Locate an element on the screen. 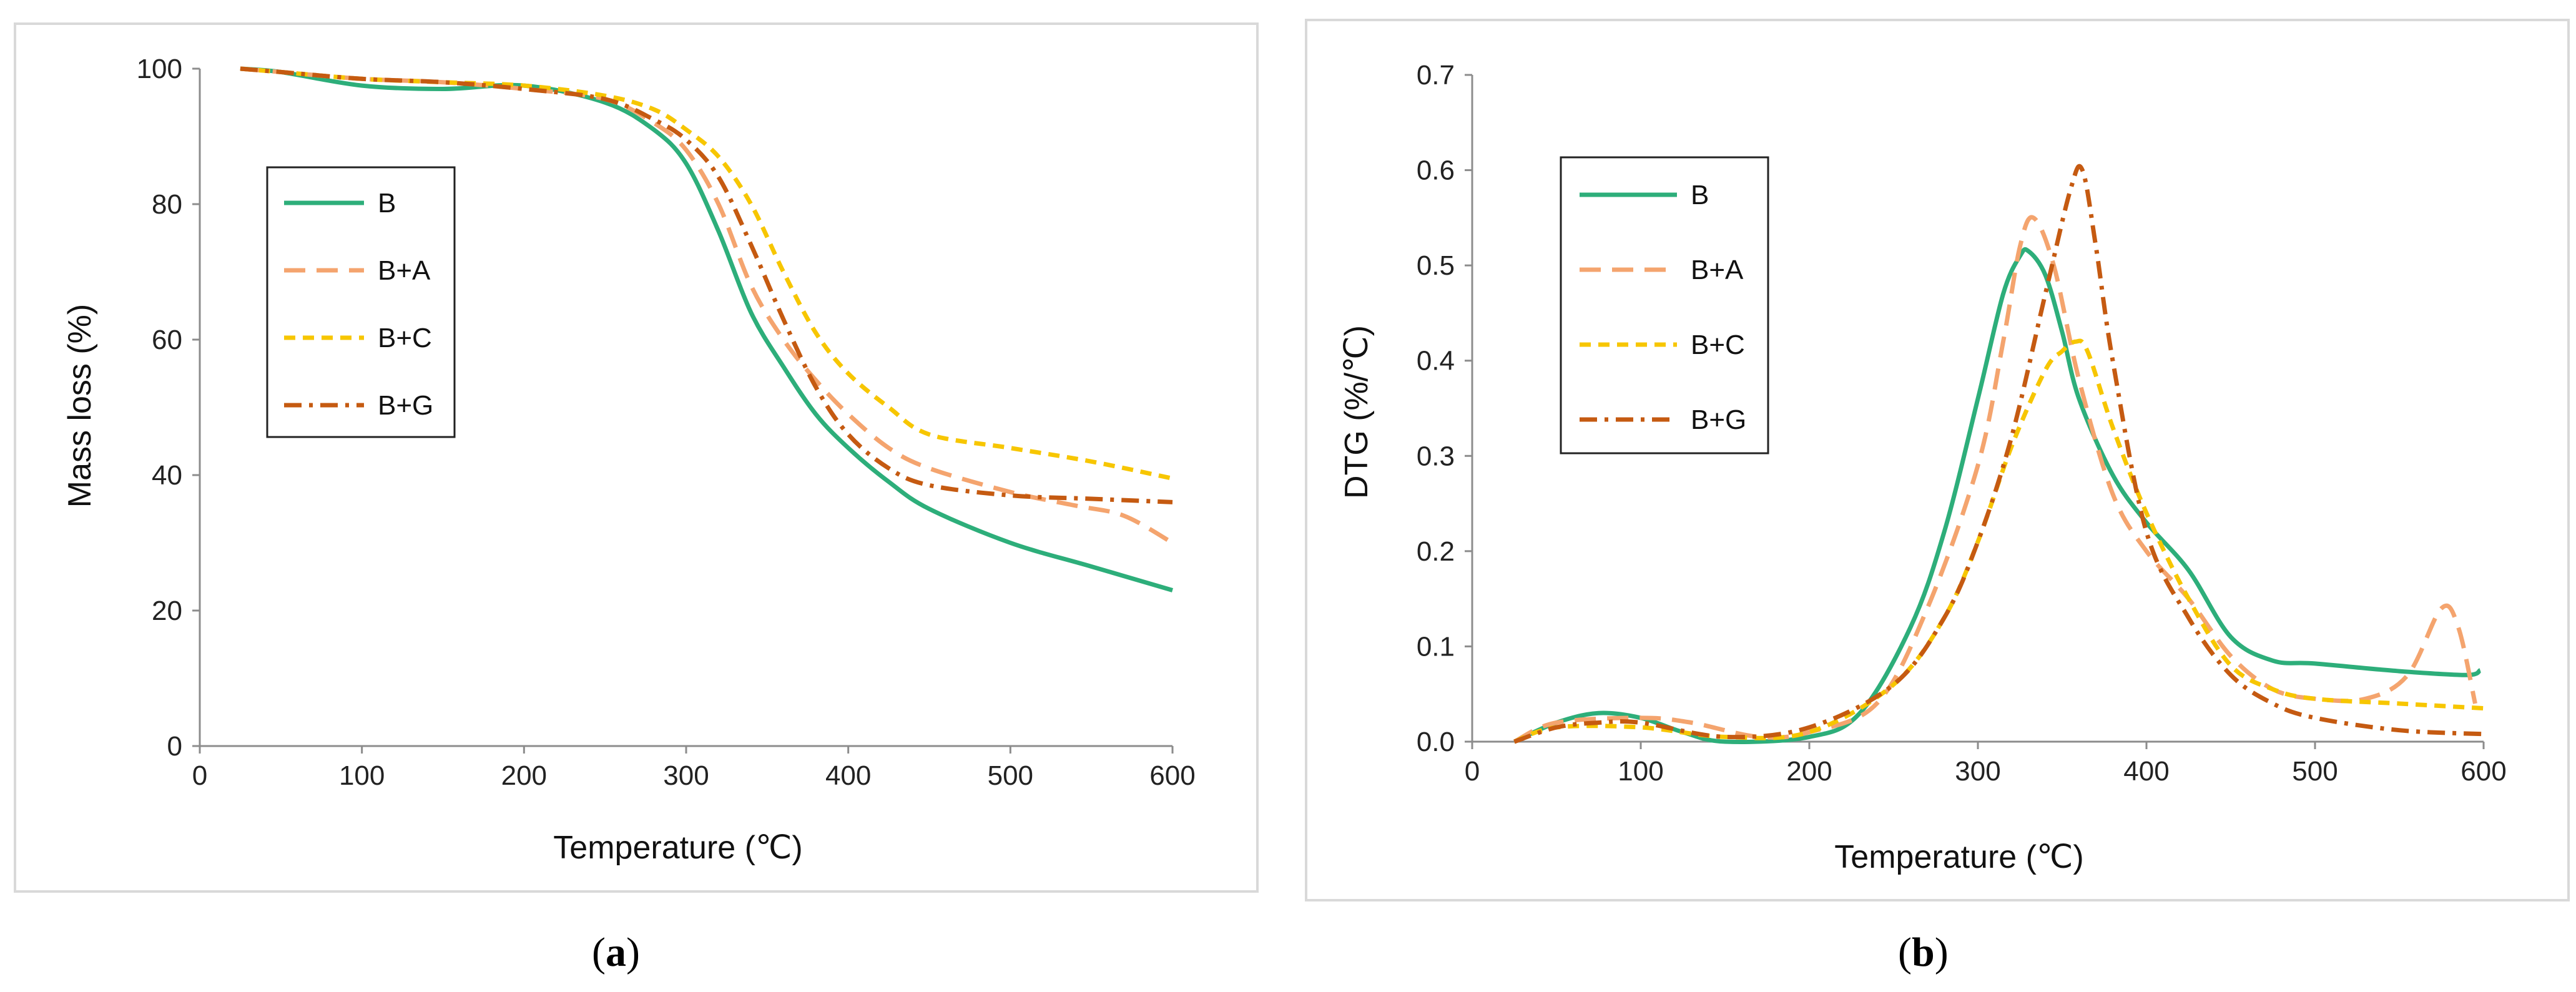  chart-a-y-tick-label: 0 is located at coordinates (174, 747).